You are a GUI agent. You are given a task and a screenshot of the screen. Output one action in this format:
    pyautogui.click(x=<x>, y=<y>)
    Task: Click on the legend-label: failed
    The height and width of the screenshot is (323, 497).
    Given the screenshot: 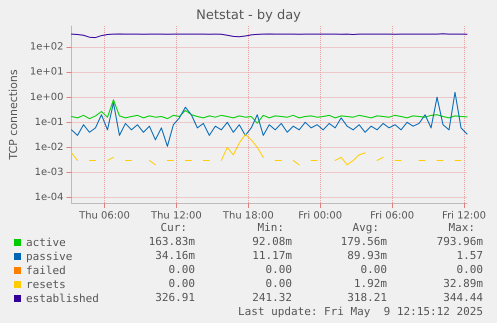 What is the action you would take?
    pyautogui.click(x=46, y=270)
    